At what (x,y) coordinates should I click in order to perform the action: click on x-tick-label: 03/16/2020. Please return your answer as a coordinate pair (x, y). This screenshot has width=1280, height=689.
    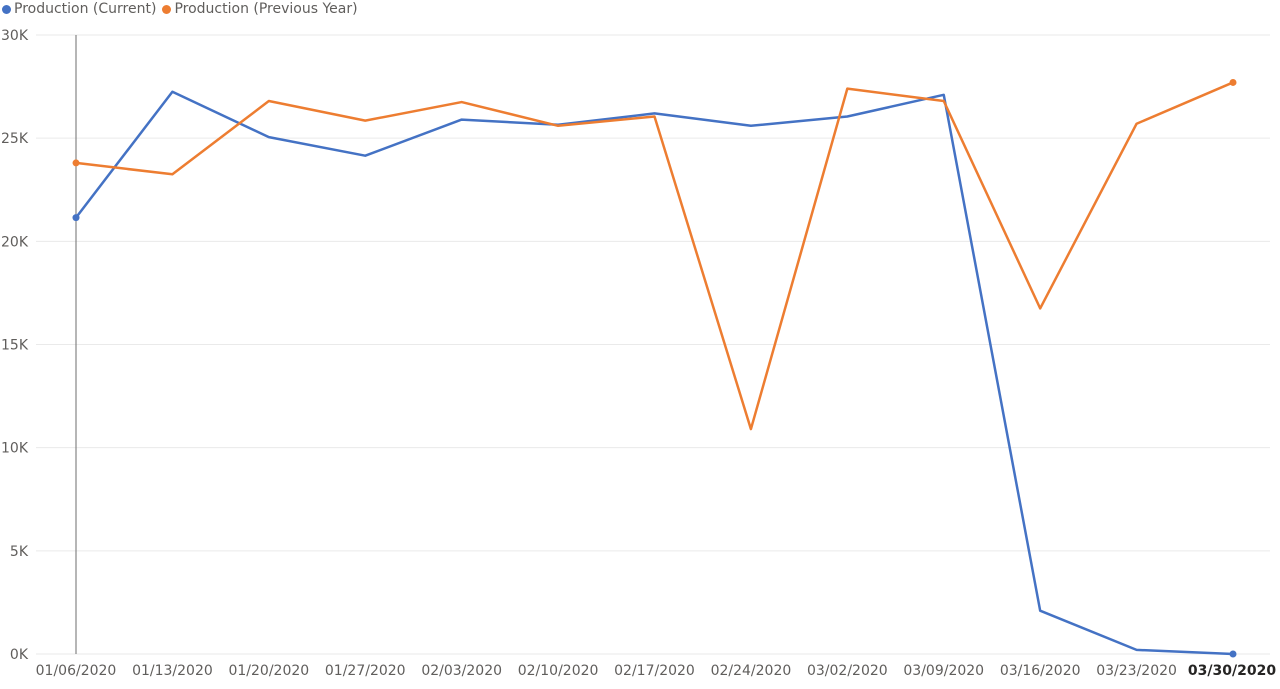
    Looking at the image, I should click on (1040, 671).